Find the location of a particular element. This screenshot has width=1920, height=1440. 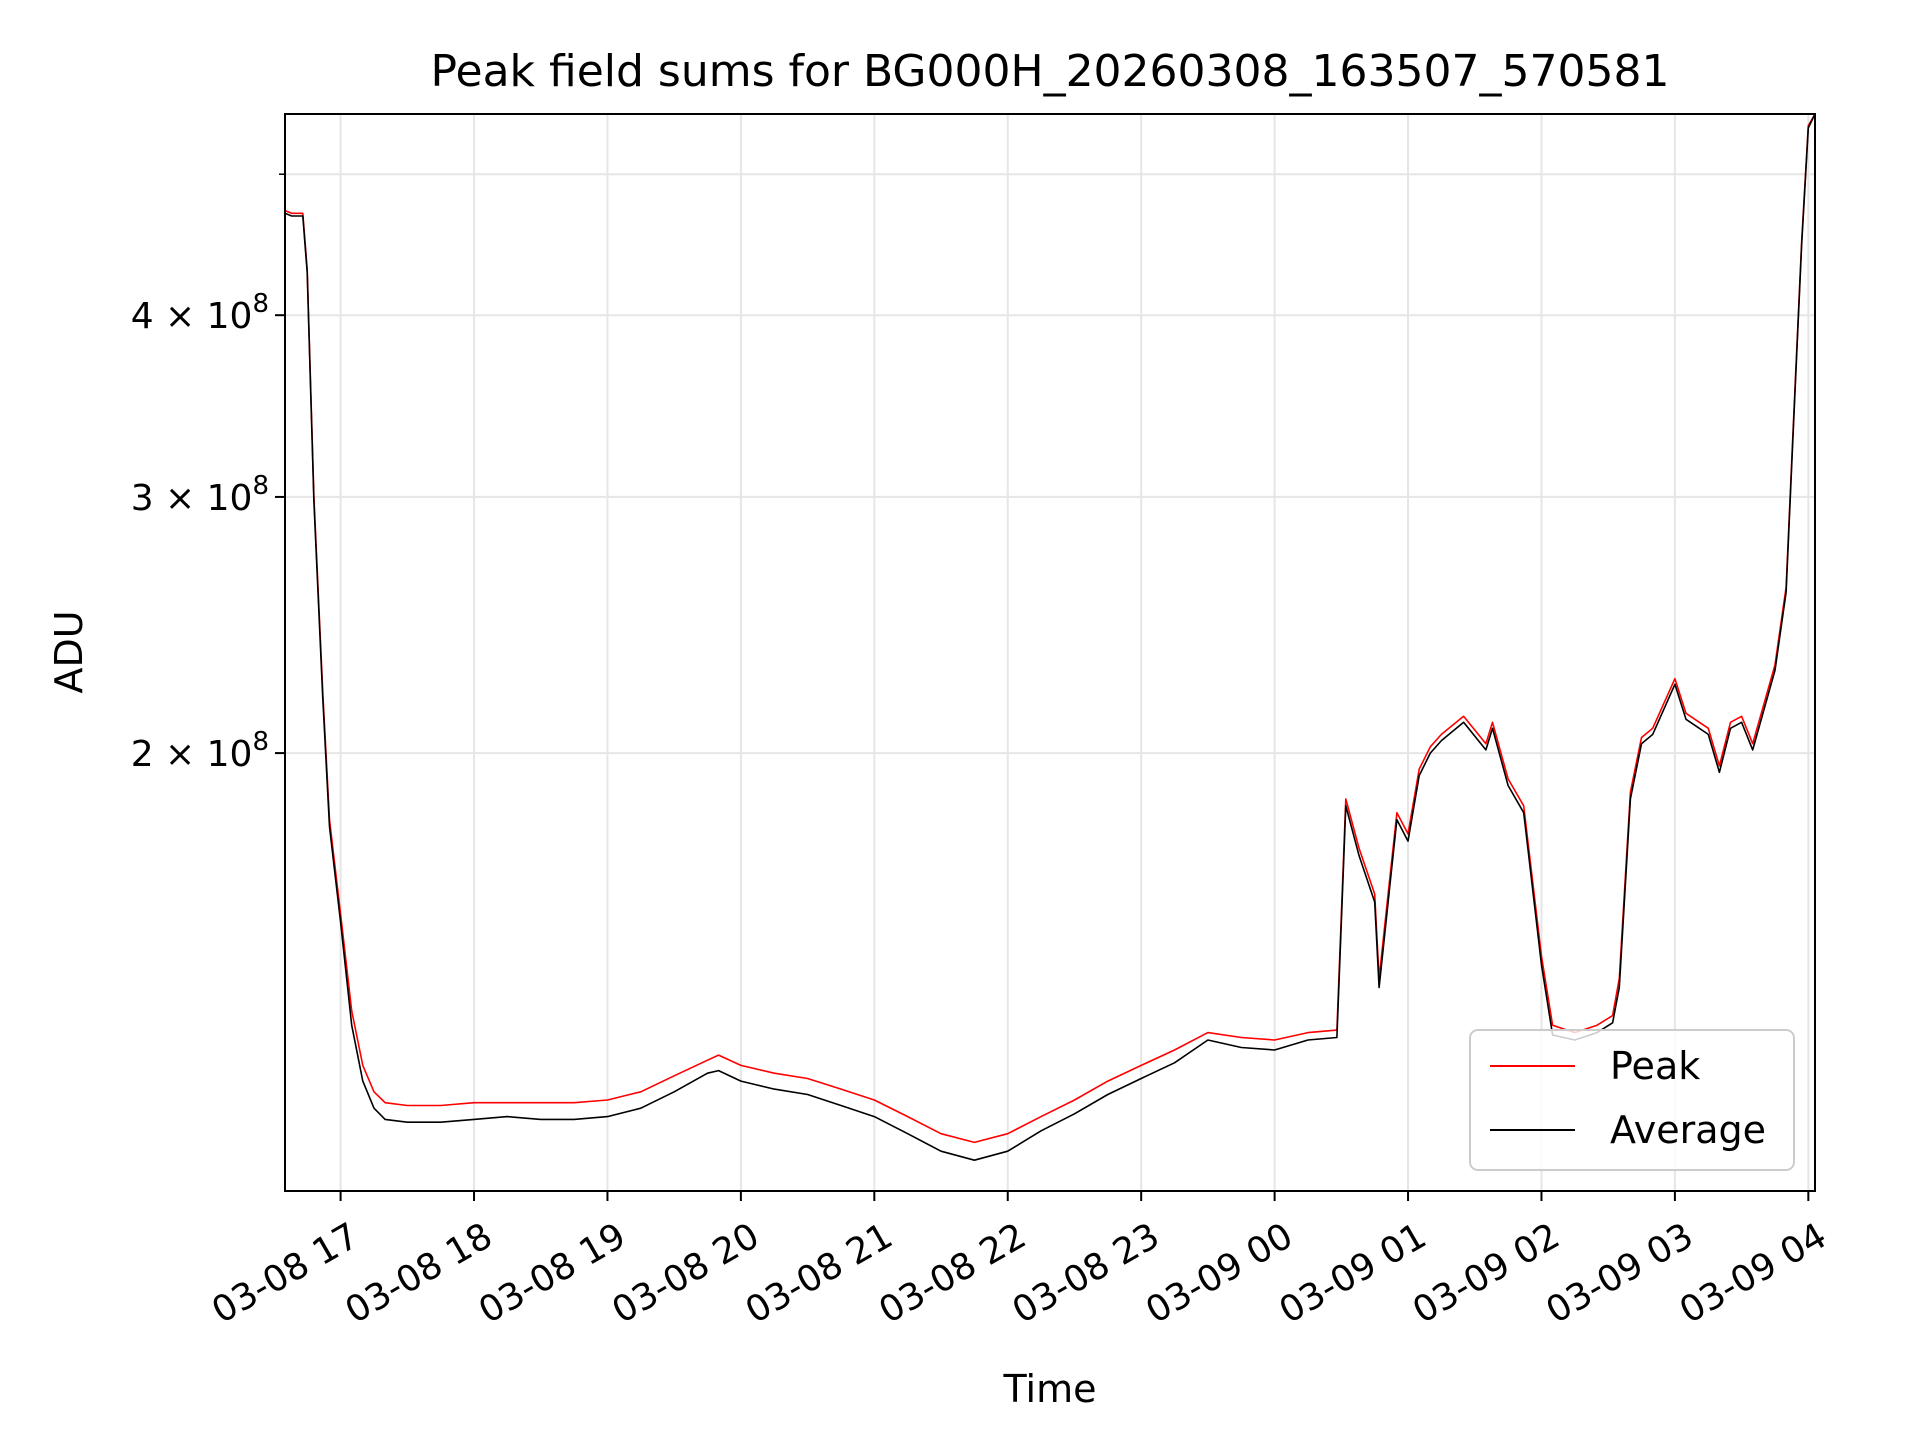

y-tick-label: 2 × 108 is located at coordinates (200, 751).